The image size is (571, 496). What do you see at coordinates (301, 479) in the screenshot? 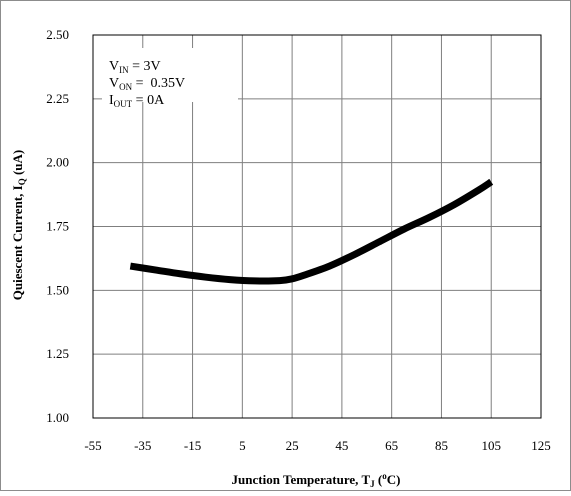
I see `x-axis-title-main: Junction Temperature, T` at bounding box center [301, 479].